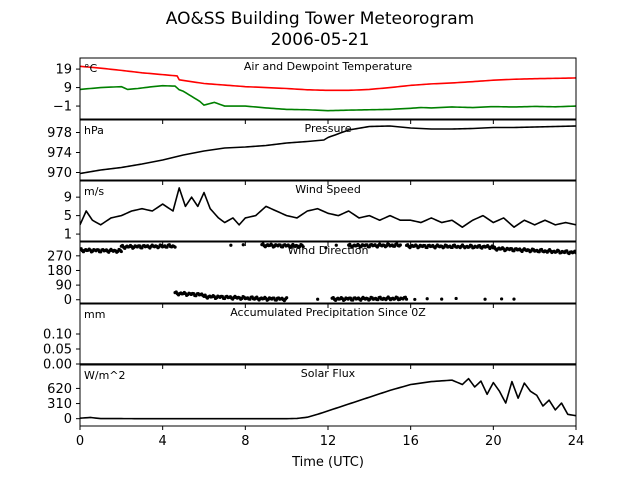 This screenshot has height=480, width=640. What do you see at coordinates (62, 107) in the screenshot?
I see `y-tick-label: −1` at bounding box center [62, 107].